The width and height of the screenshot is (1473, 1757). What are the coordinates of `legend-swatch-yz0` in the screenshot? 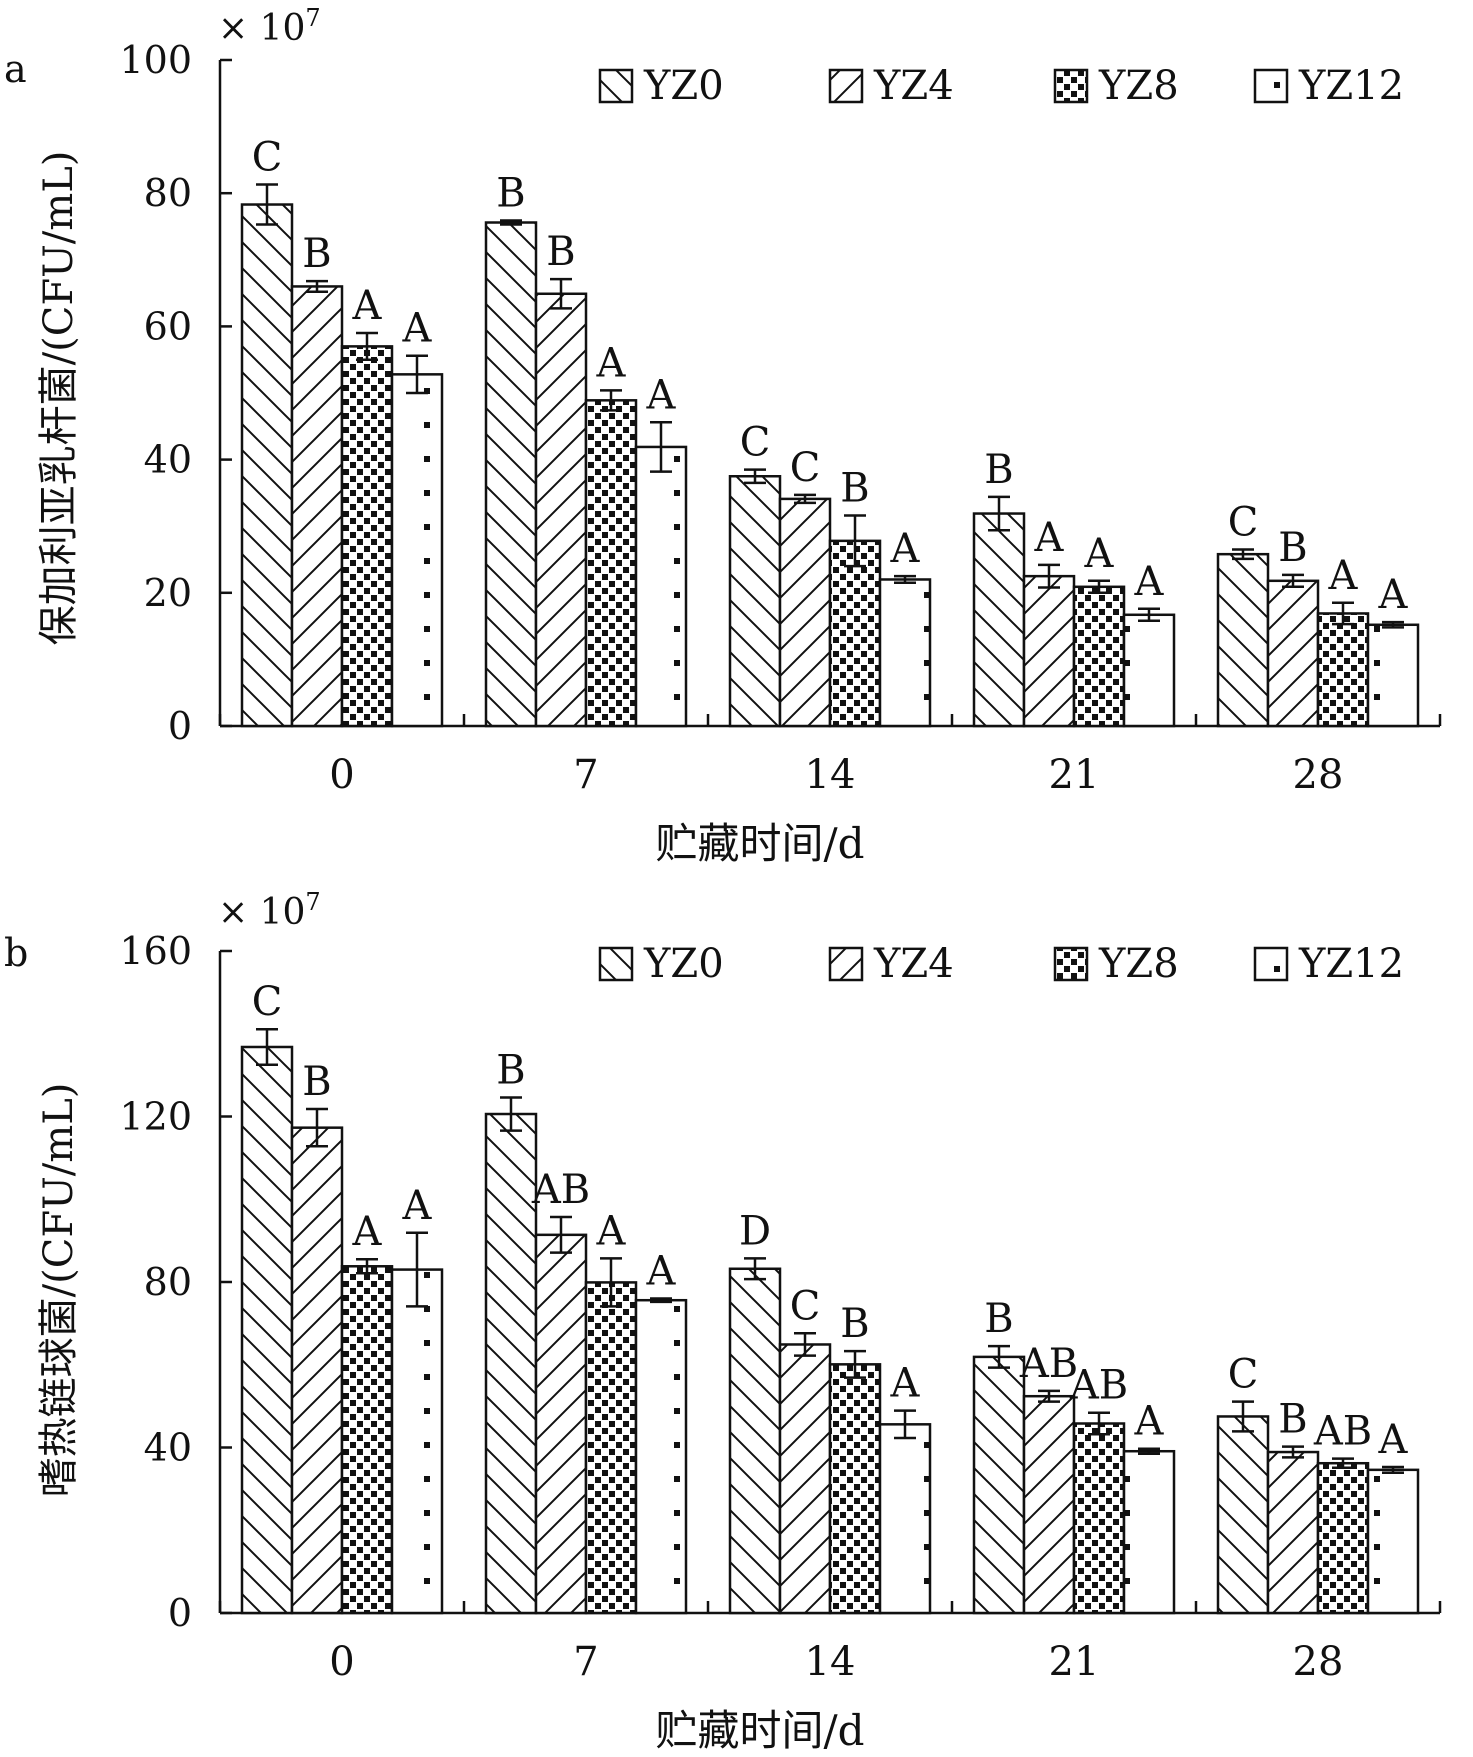 It's located at (616, 964).